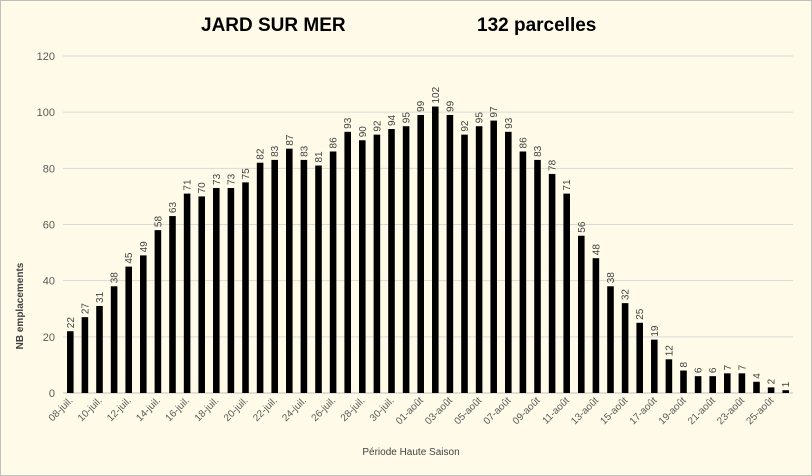 This screenshot has width=812, height=476. I want to click on data-label: 78, so click(553, 165).